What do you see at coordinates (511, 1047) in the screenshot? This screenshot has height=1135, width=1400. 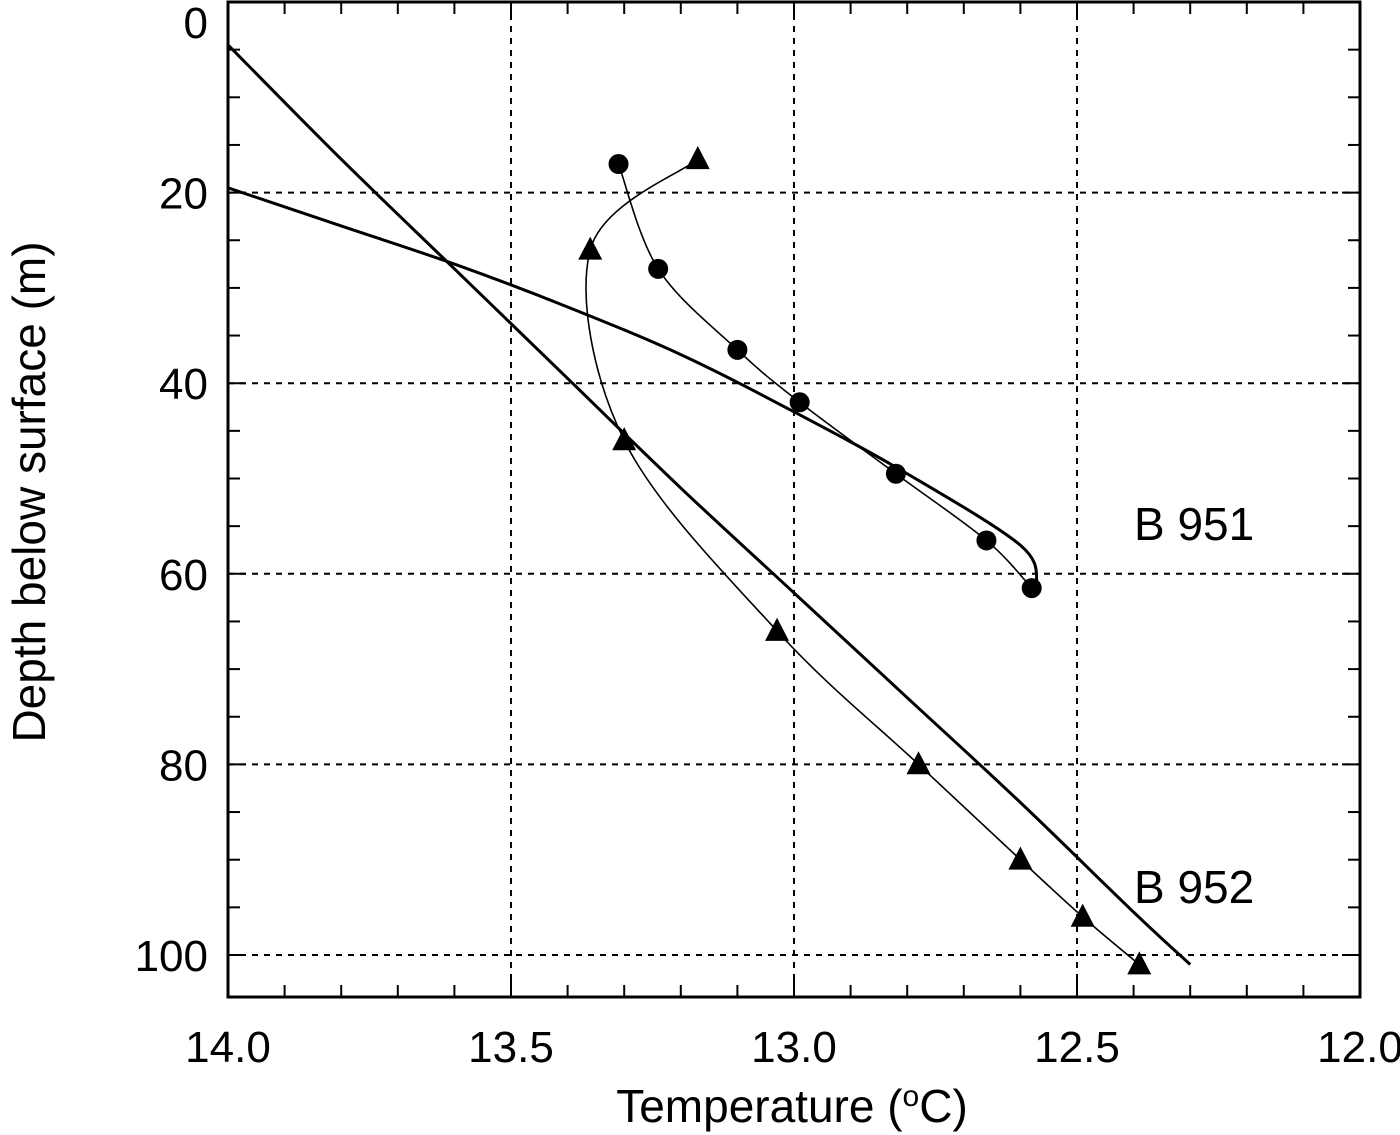 I see `x-tick-label: 13.5` at bounding box center [511, 1047].